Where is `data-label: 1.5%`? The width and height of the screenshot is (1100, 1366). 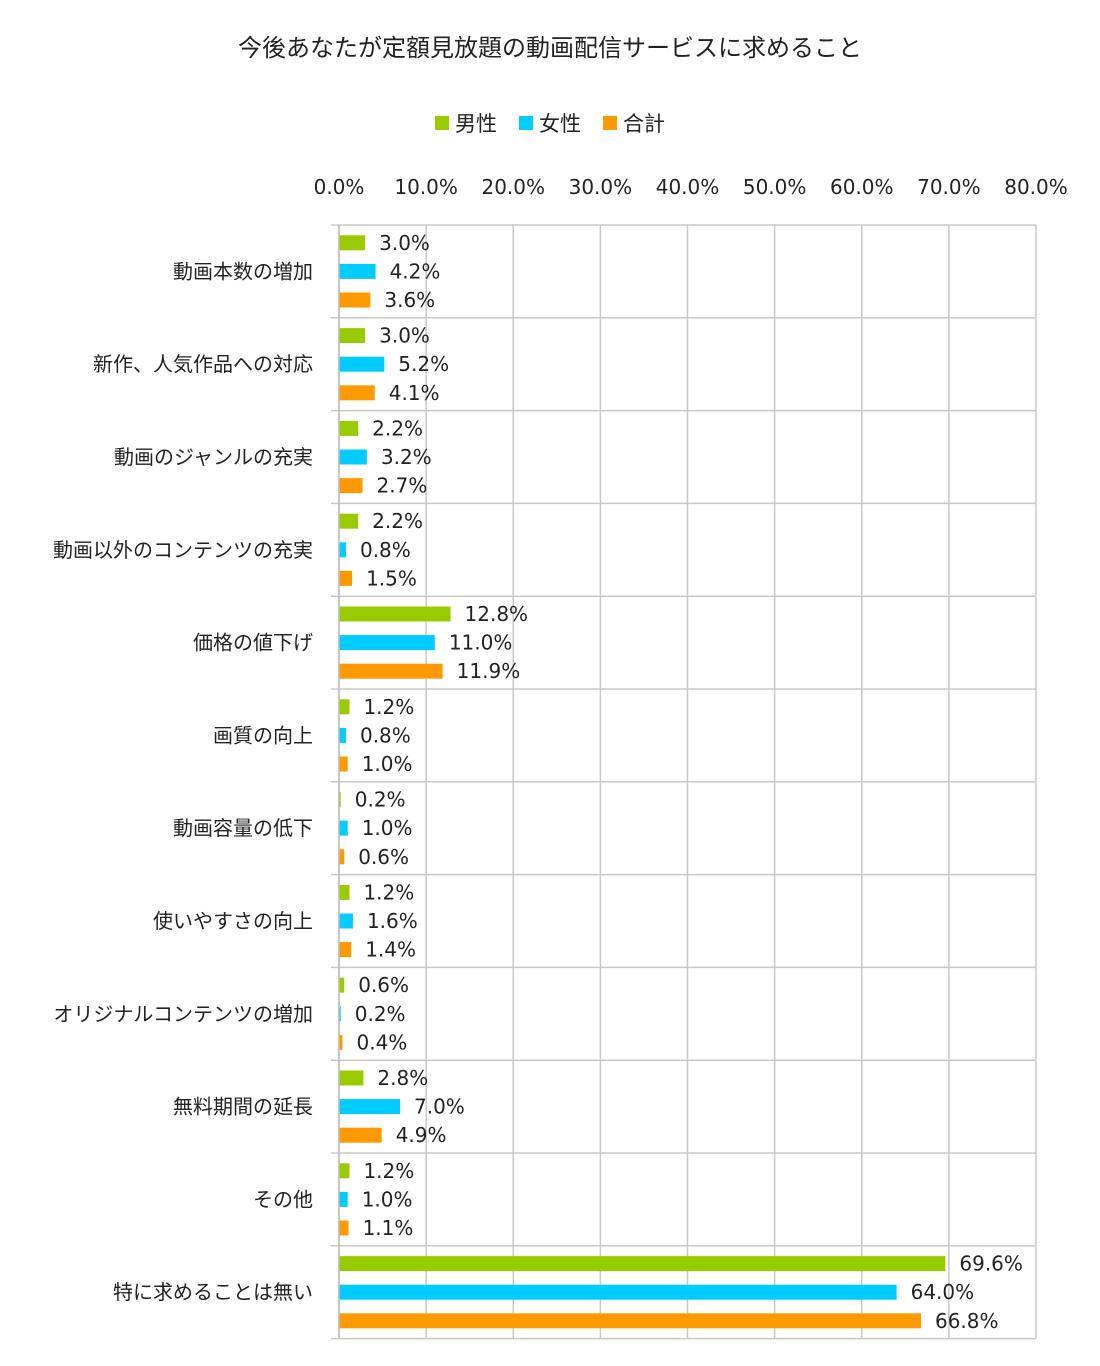
data-label: 1.5% is located at coordinates (391, 578).